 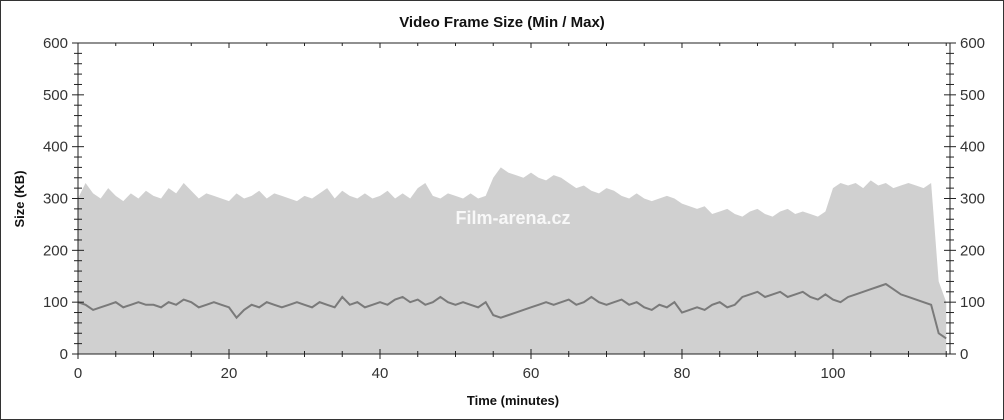 I want to click on y-tick-label-right: 500, so click(x=972, y=95).